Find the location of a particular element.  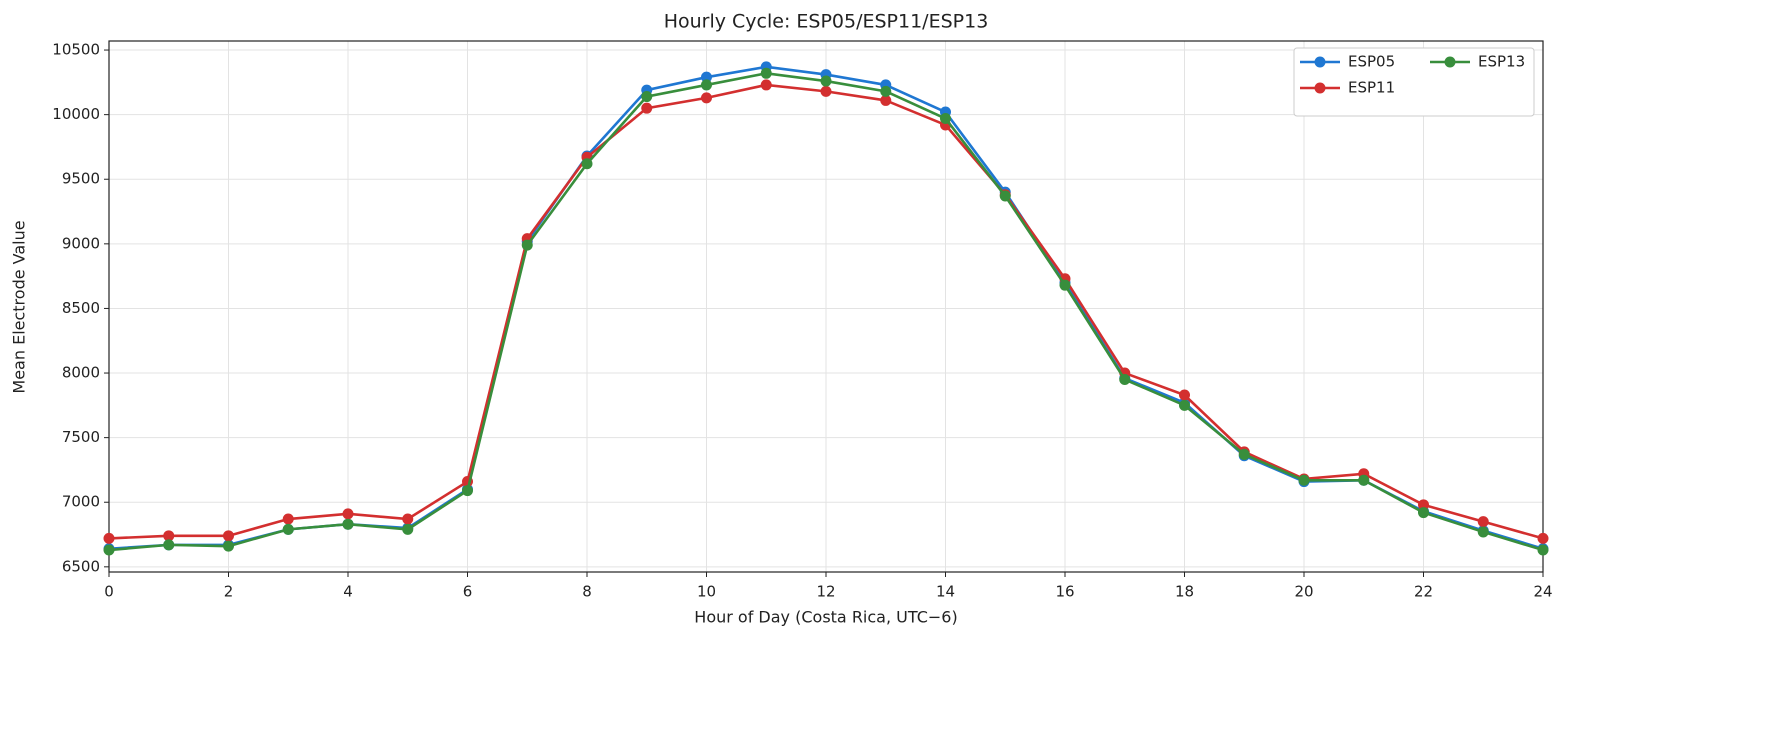

y-tick-label: 8500 is located at coordinates (81, 308).